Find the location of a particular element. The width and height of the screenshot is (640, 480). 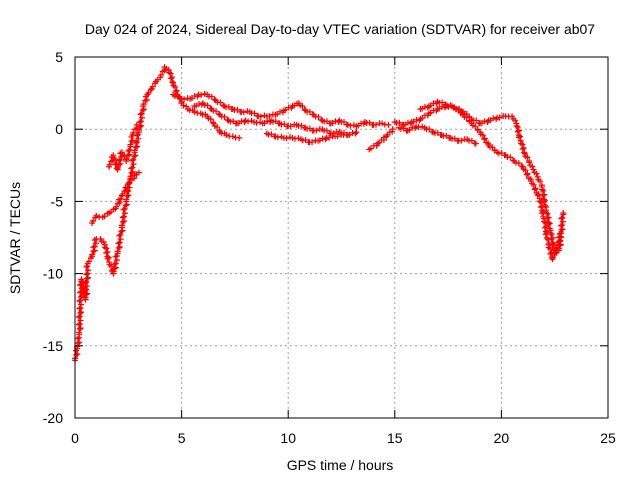

x-tick-label: 10 is located at coordinates (288, 438).